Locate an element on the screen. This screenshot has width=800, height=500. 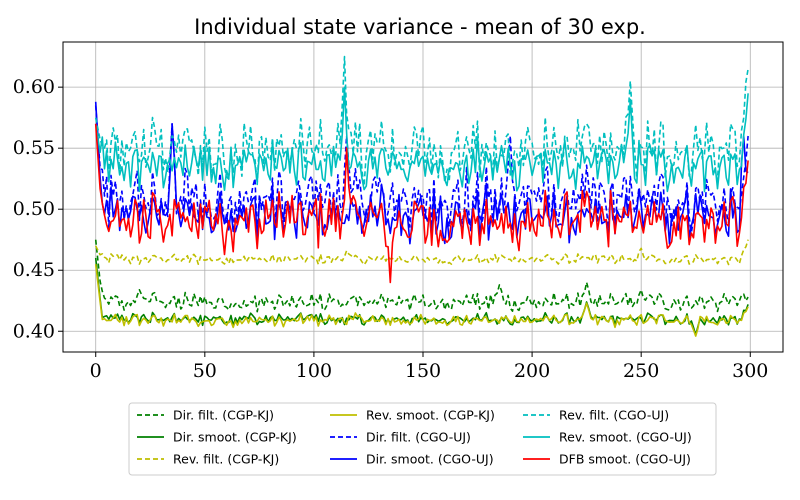
legend-label: Rev. smoot. (CGO-UJ) is located at coordinates (625, 437).